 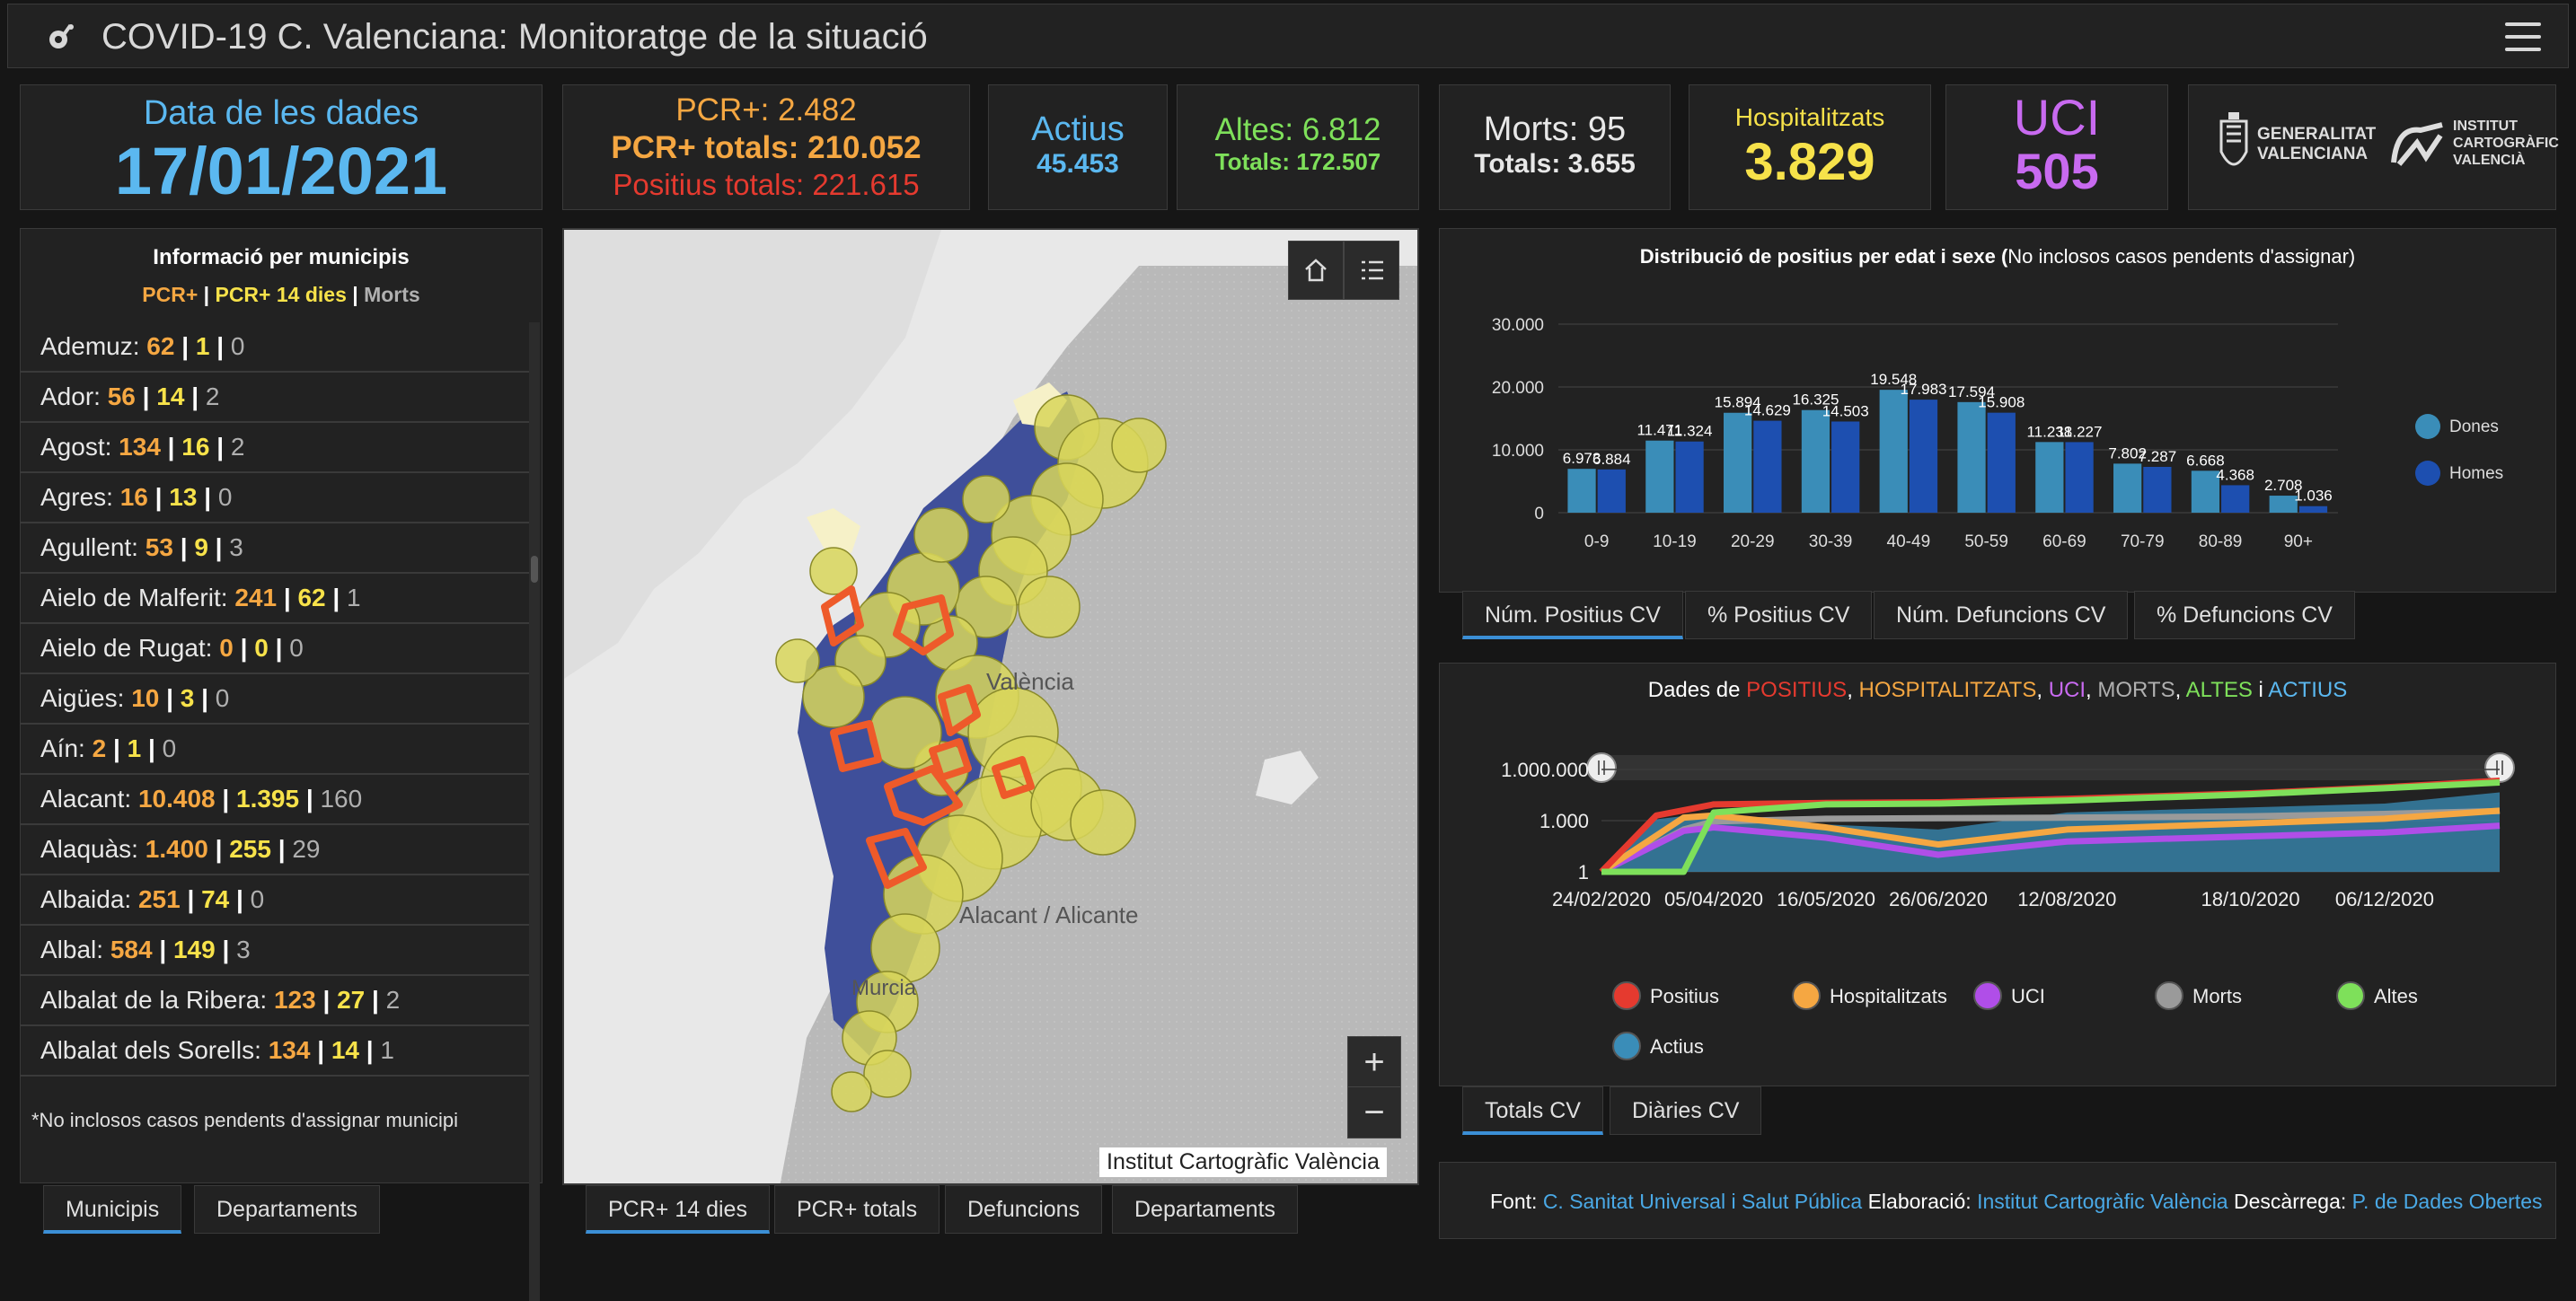 What do you see at coordinates (1596, 541) in the screenshot?
I see `age-chart-xtick: 0-9` at bounding box center [1596, 541].